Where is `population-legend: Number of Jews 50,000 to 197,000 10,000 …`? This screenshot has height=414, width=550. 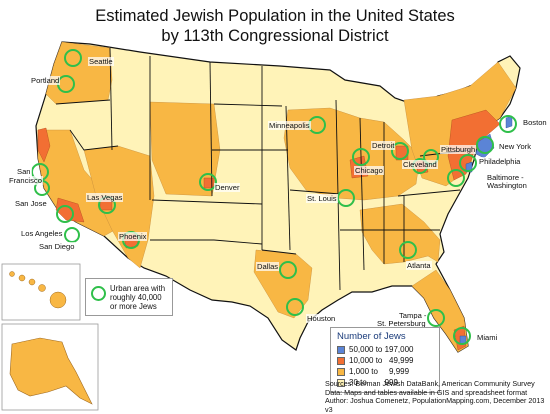
population-legend: Number of Jews 50,000 to 197,000 10,000 … is located at coordinates (385, 360).